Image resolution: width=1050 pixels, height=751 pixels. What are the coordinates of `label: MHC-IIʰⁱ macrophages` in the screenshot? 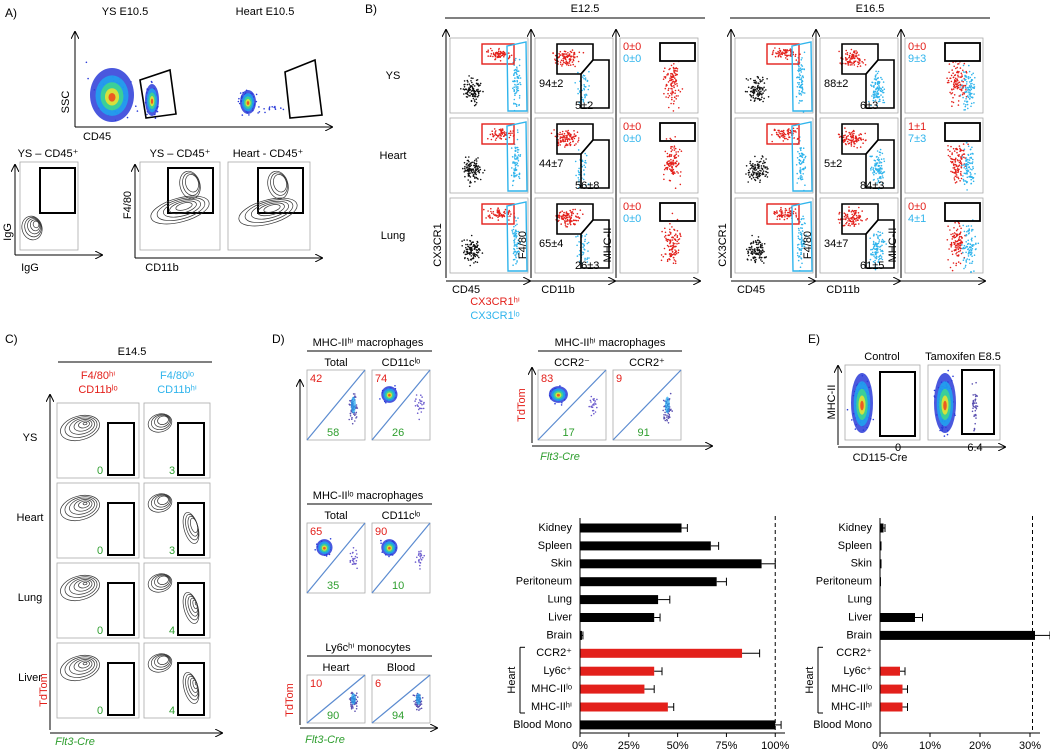 It's located at (610, 343).